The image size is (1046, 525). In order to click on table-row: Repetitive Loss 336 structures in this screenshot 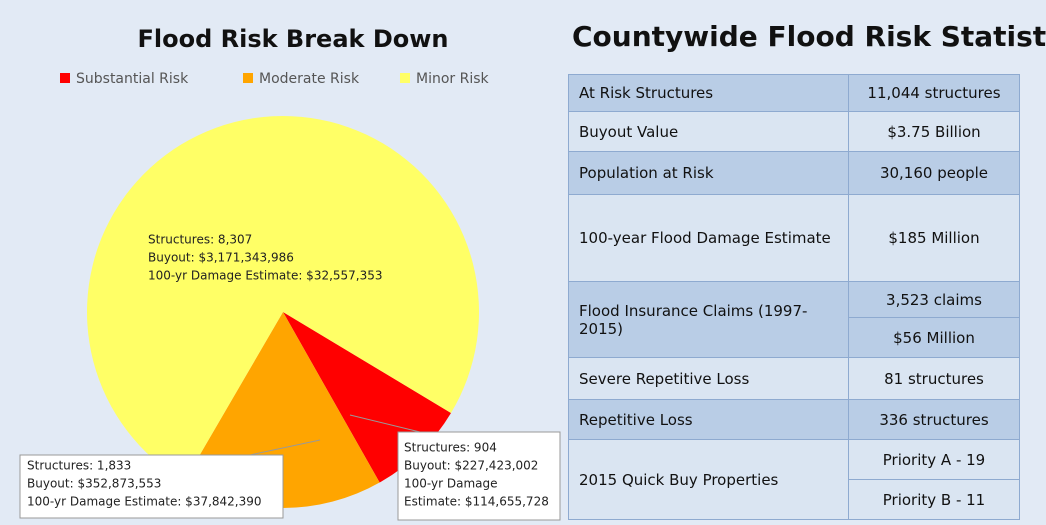, I will do `click(794, 419)`.